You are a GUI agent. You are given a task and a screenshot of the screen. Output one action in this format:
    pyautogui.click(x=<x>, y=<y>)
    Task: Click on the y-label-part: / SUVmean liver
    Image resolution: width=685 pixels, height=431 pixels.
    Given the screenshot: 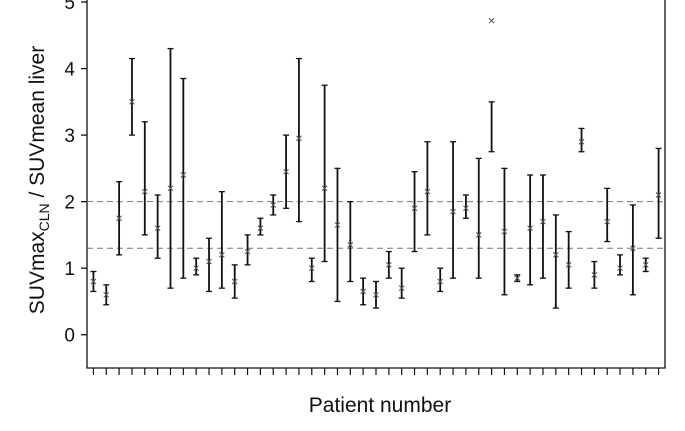 What is the action you would take?
    pyautogui.click(x=37, y=125)
    